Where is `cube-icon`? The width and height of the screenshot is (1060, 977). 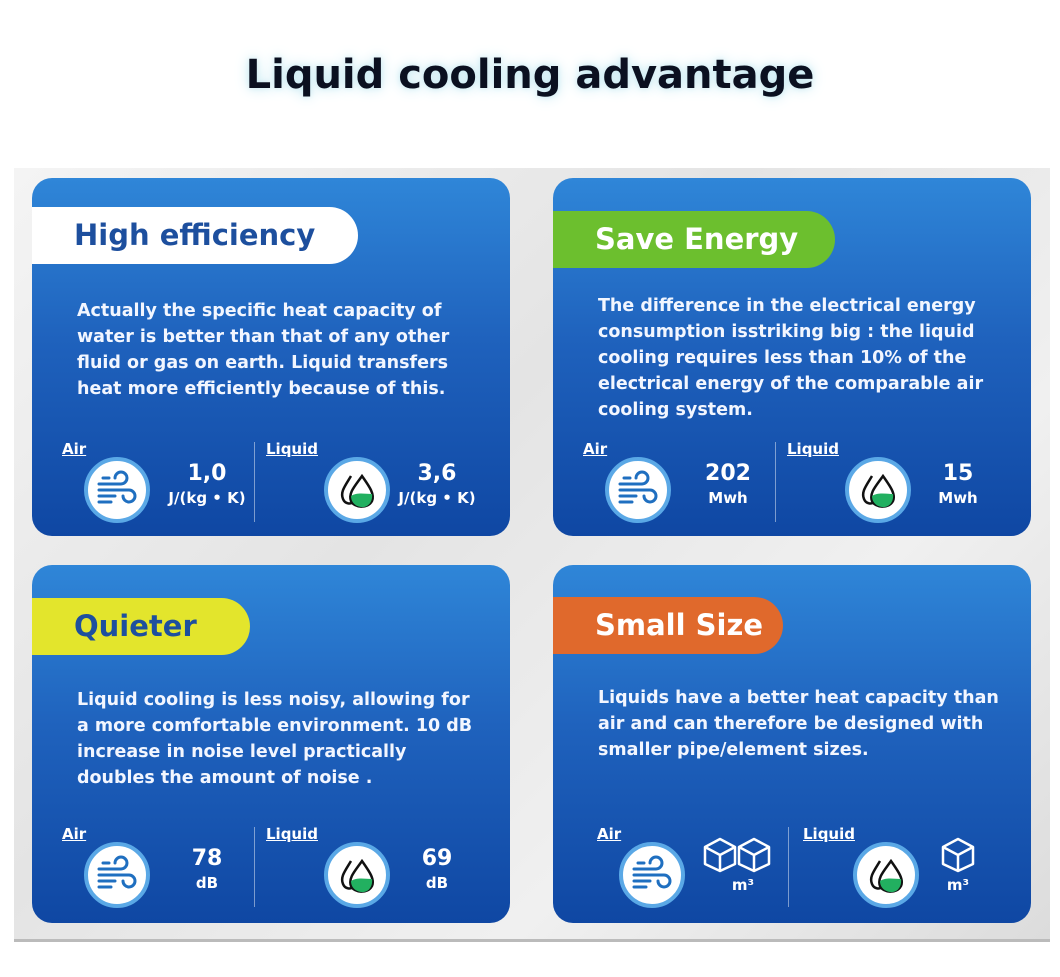
cube-icon is located at coordinates (958, 857).